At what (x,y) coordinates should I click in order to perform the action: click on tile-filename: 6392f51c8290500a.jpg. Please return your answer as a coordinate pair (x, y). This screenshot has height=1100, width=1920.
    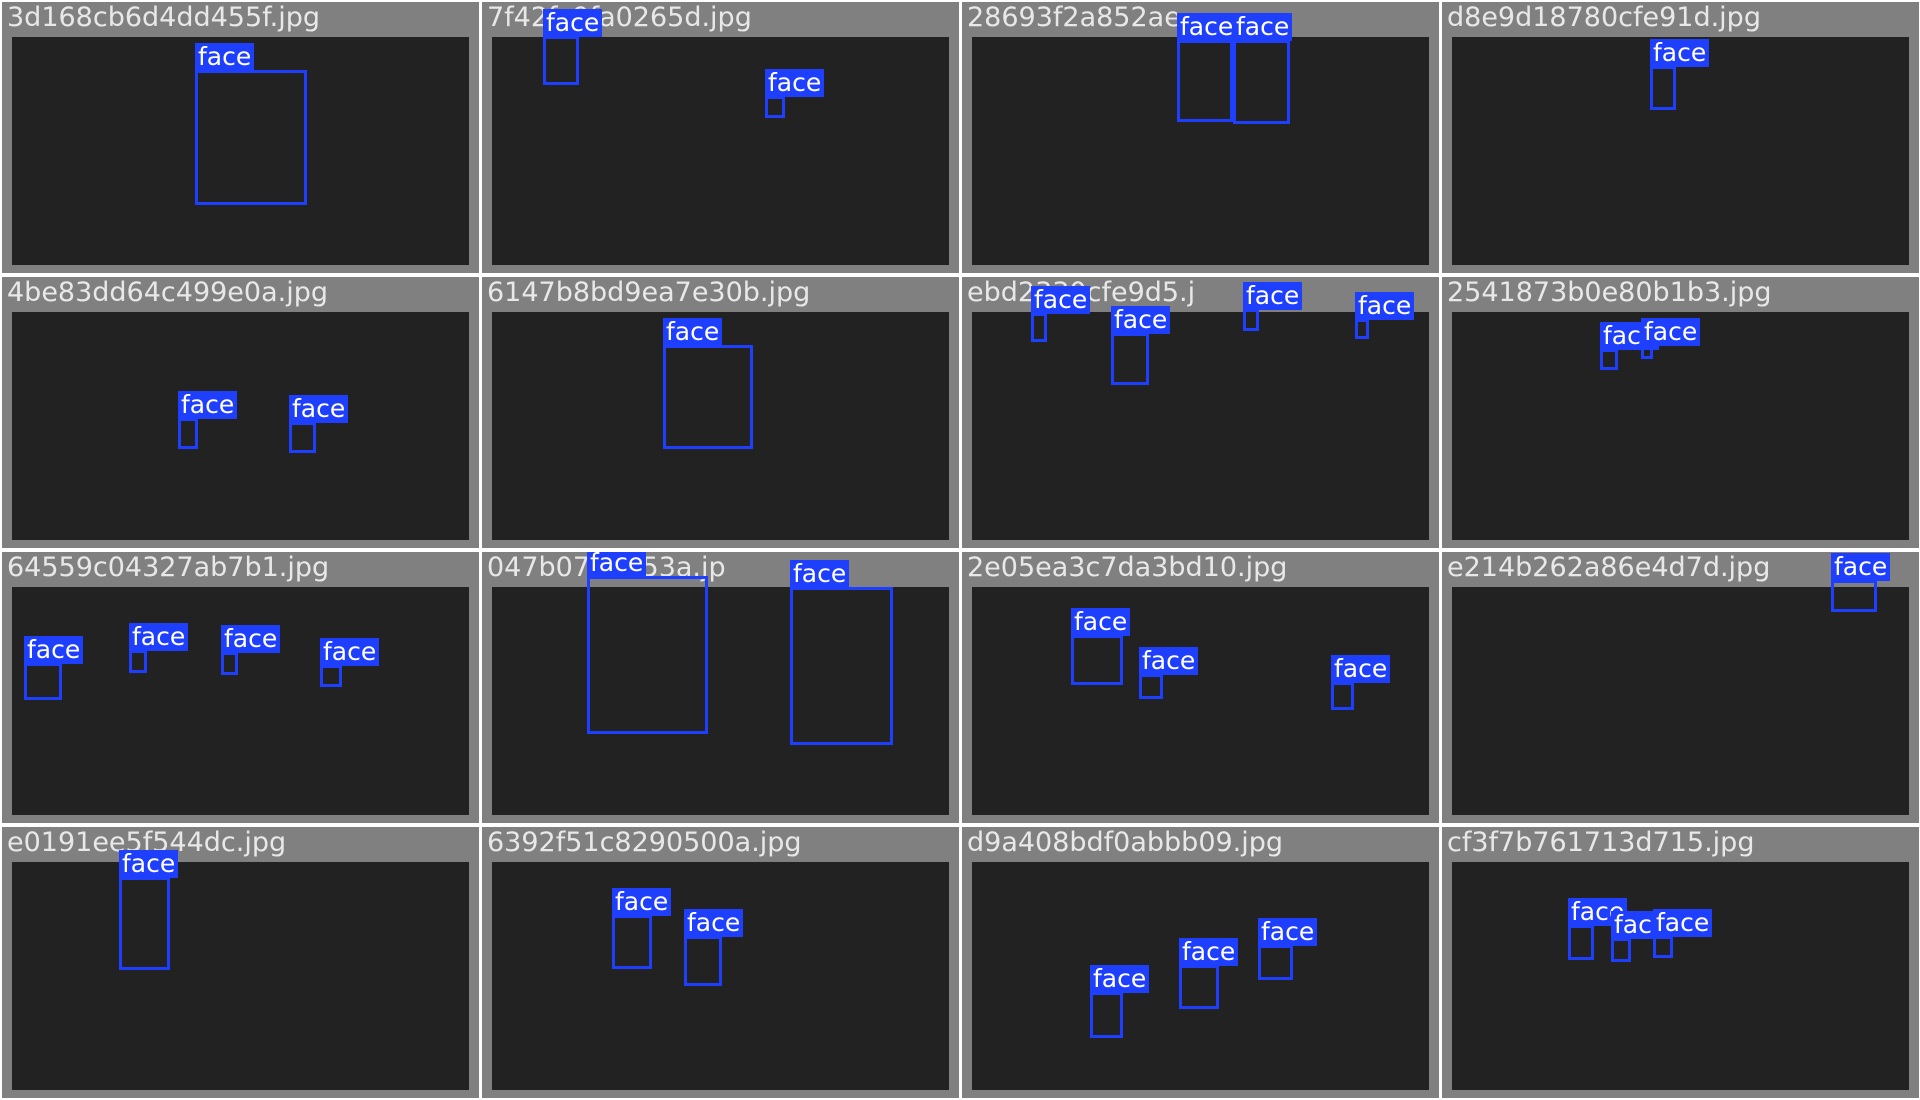
    Looking at the image, I should click on (644, 842).